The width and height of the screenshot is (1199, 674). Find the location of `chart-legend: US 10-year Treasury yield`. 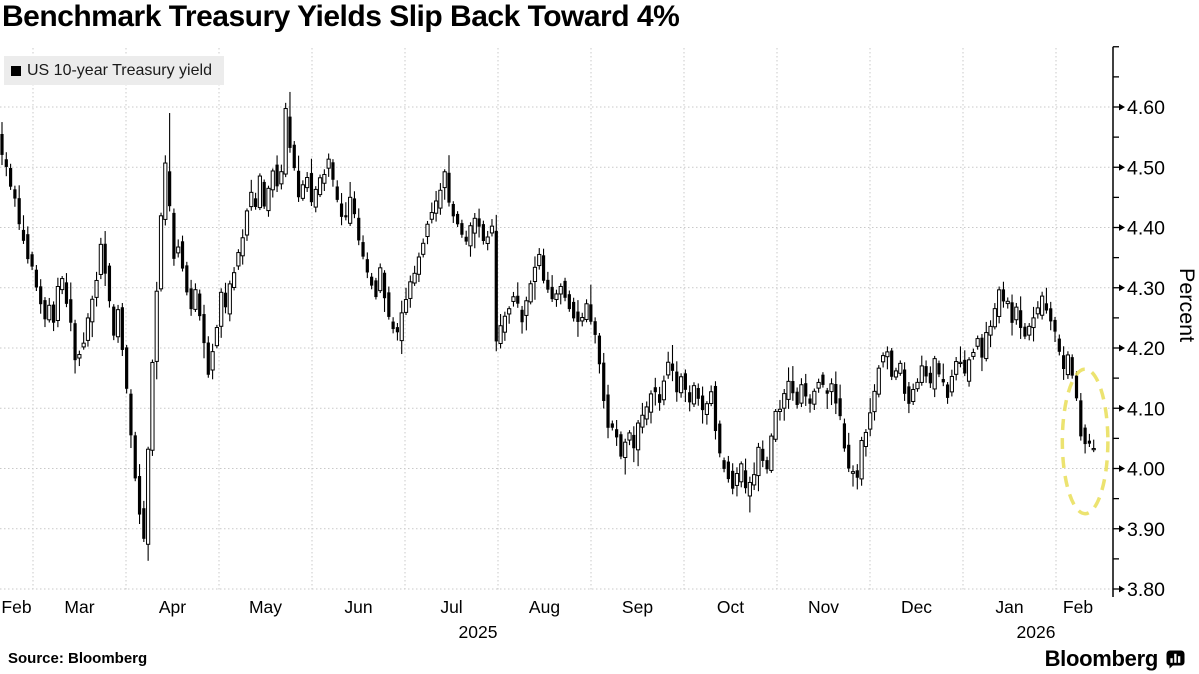

chart-legend: US 10-year Treasury yield is located at coordinates (114, 70).